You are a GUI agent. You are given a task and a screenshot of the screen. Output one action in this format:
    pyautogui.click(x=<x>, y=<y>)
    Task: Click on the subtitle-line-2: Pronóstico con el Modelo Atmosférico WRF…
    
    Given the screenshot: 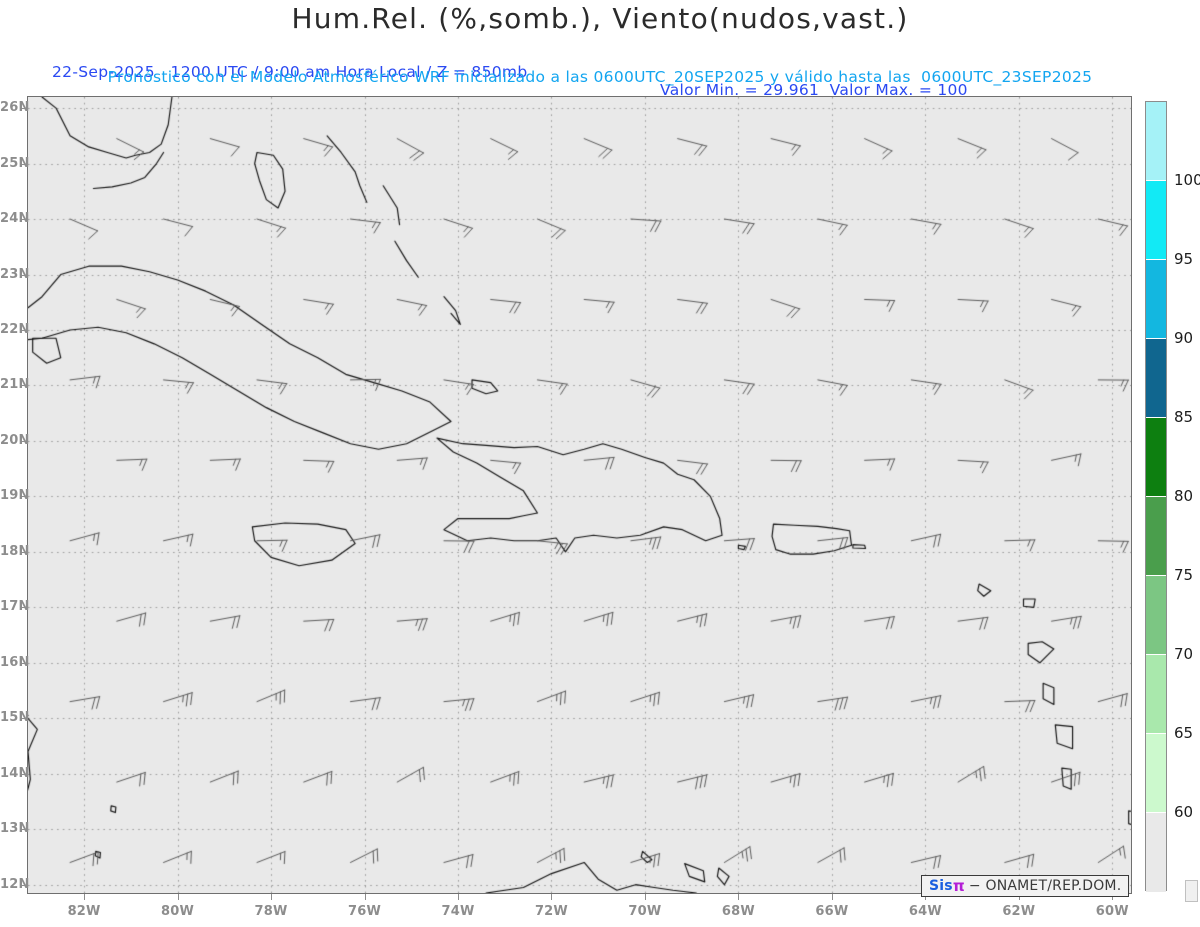 What is the action you would take?
    pyautogui.click(x=600, y=77)
    